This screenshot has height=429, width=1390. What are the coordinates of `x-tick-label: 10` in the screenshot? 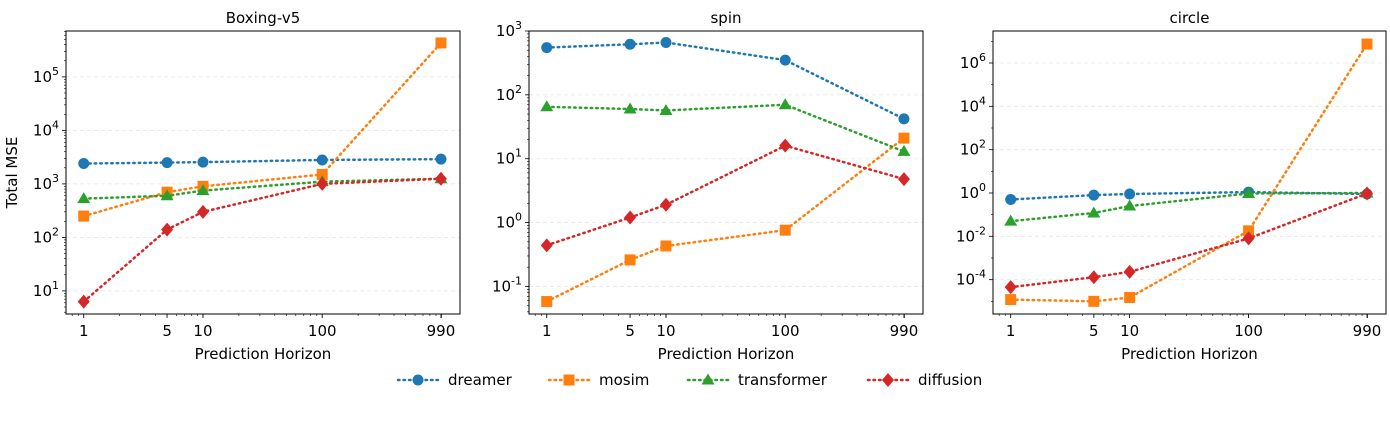 It's located at (1129, 331).